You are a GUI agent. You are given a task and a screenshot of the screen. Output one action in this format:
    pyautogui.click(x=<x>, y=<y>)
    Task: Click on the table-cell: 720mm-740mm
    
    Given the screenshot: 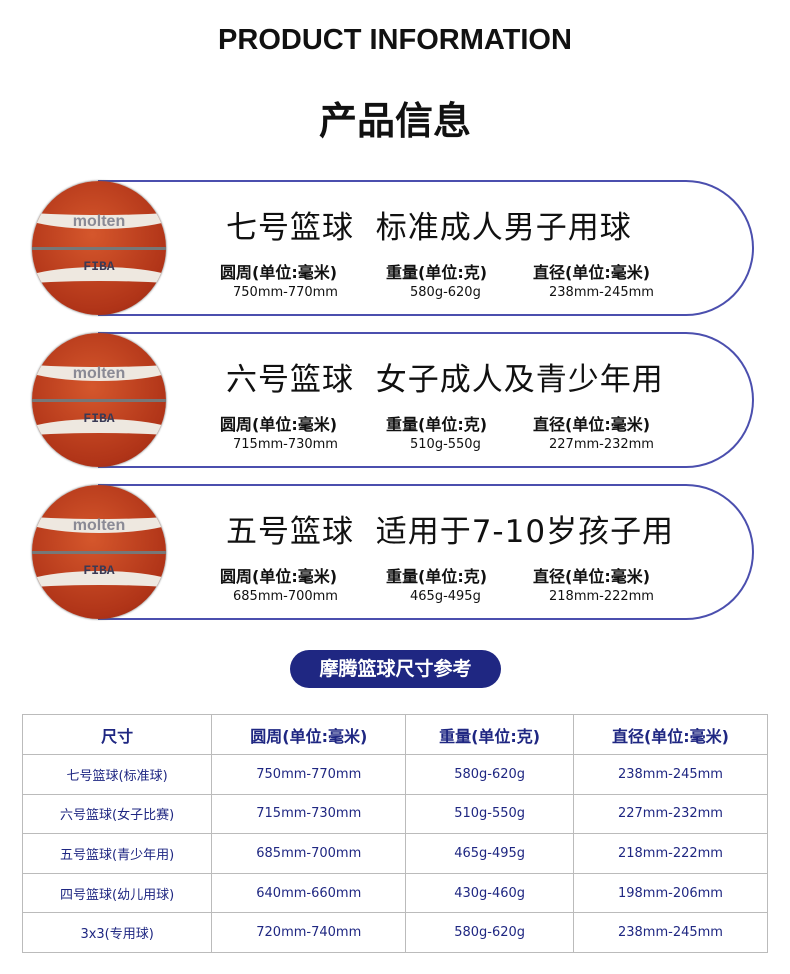 What is the action you would take?
    pyautogui.click(x=309, y=932)
    